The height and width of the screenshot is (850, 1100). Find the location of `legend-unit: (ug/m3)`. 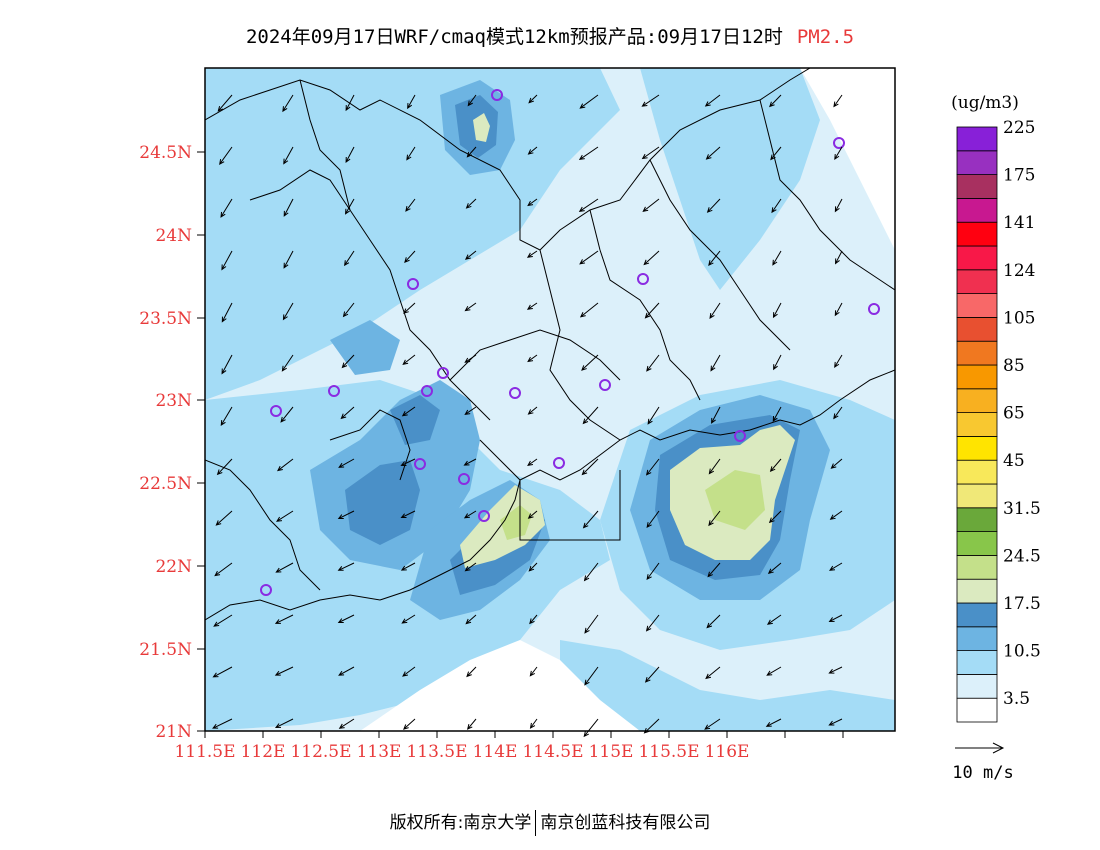

legend-unit: (ug/m3) is located at coordinates (985, 103).